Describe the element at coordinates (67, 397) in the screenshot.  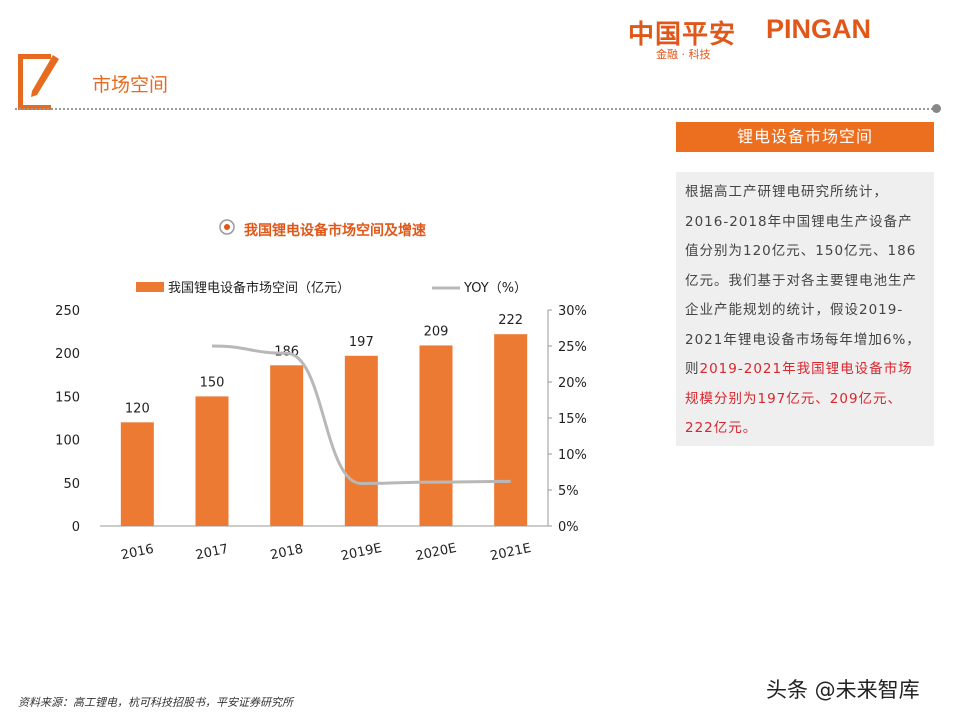
I see `left-tick-label: 150` at that location.